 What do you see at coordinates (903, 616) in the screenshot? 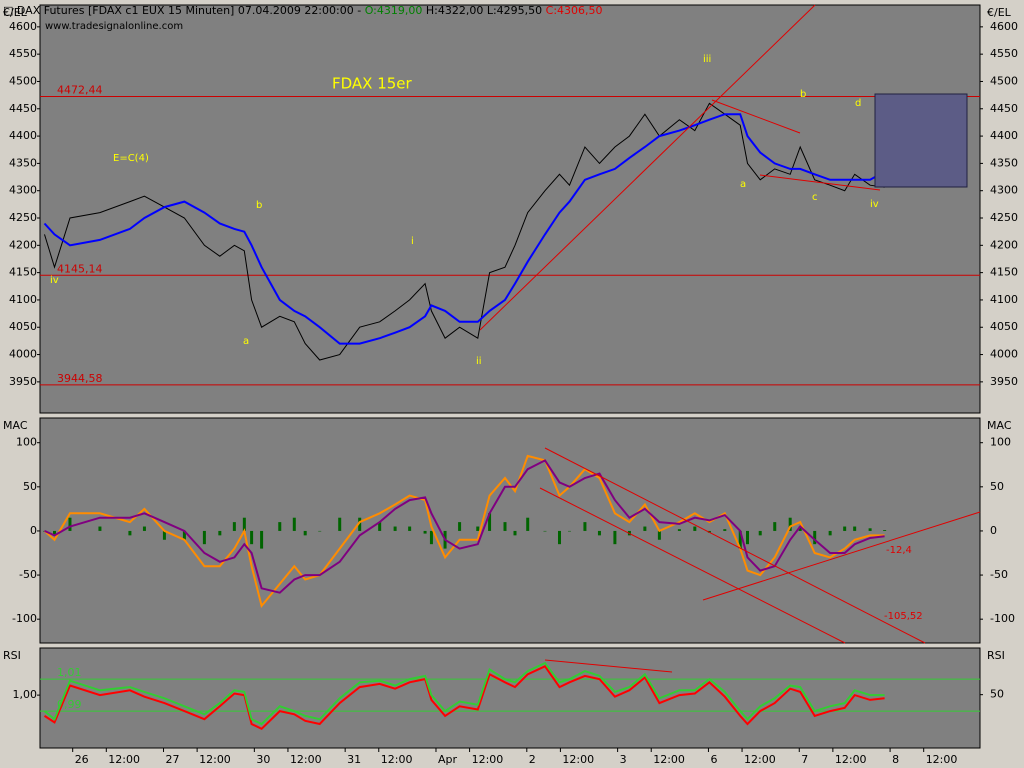
I see `annotation: -105,52` at bounding box center [903, 616].